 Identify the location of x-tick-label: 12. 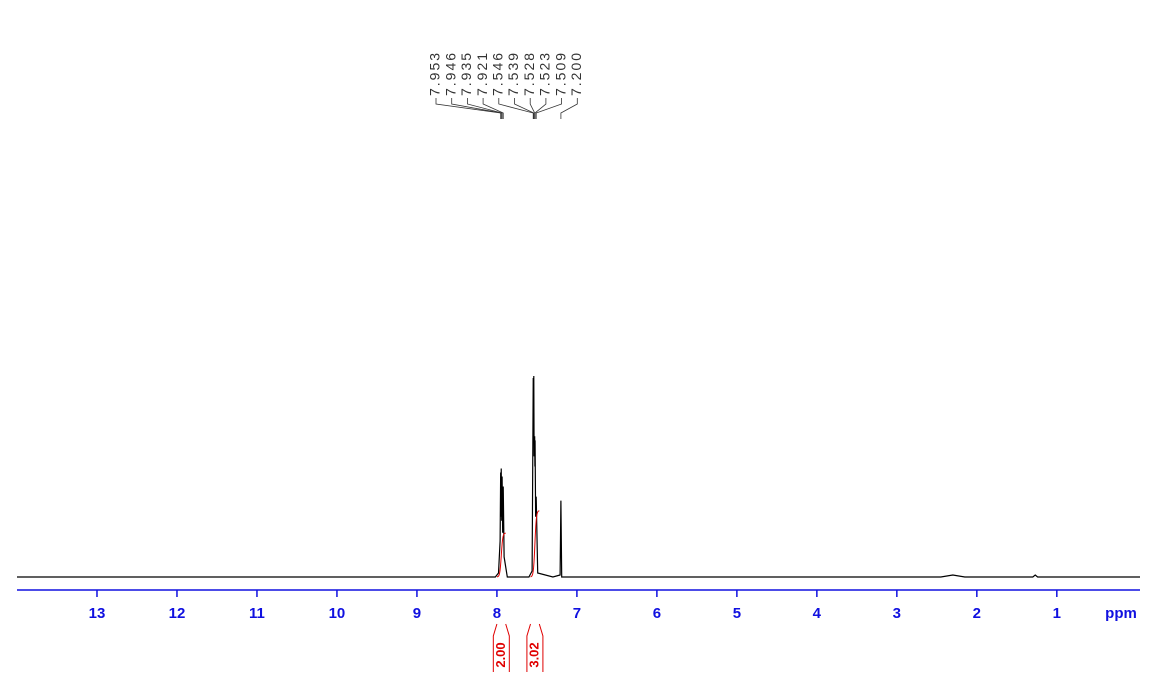
(177, 613).